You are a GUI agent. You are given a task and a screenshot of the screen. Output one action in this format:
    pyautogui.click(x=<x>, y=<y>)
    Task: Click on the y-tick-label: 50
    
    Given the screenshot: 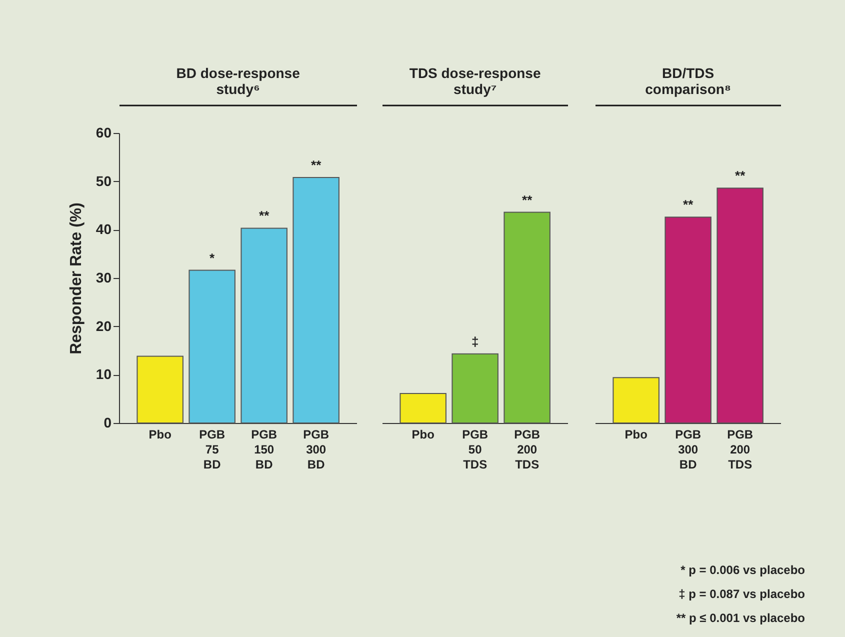 What is the action you would take?
    pyautogui.click(x=104, y=180)
    